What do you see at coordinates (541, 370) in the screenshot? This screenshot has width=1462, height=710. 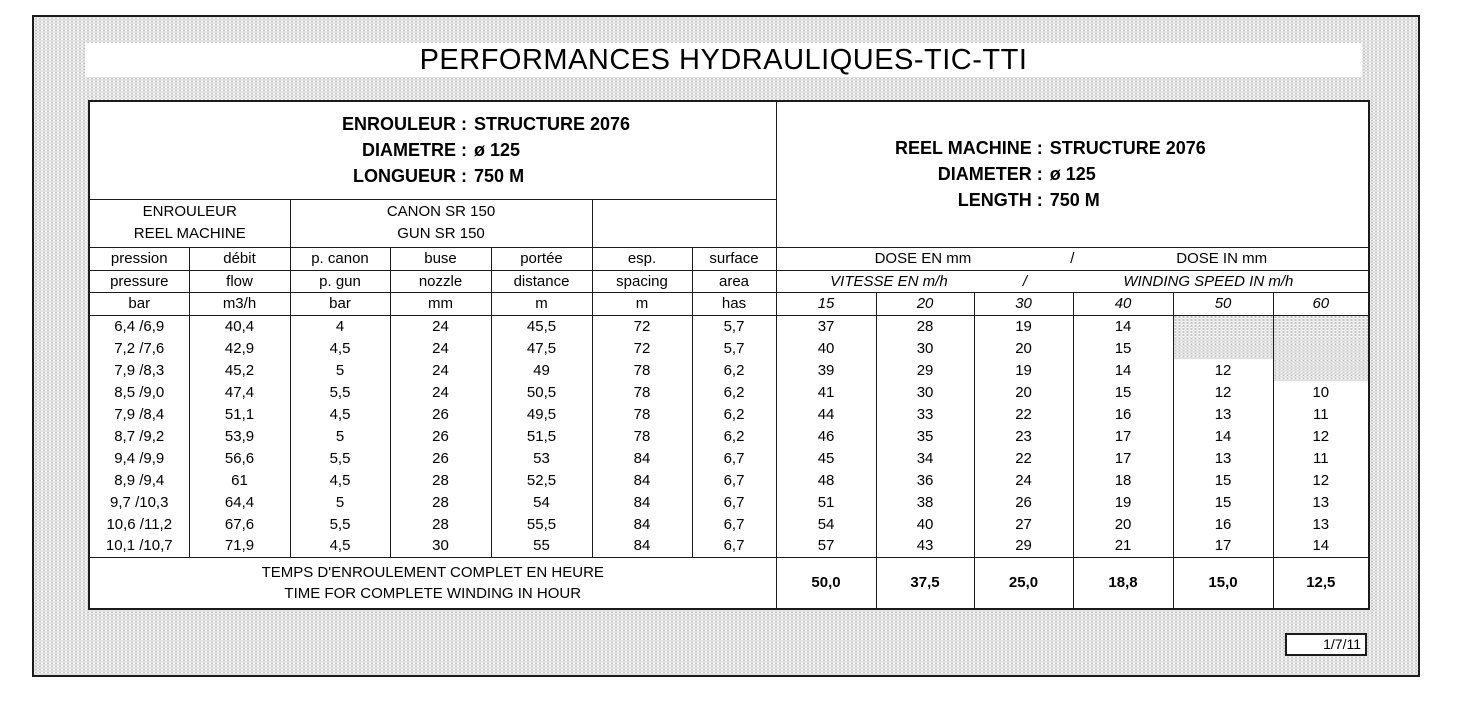 I see `cell-distance: 49` at bounding box center [541, 370].